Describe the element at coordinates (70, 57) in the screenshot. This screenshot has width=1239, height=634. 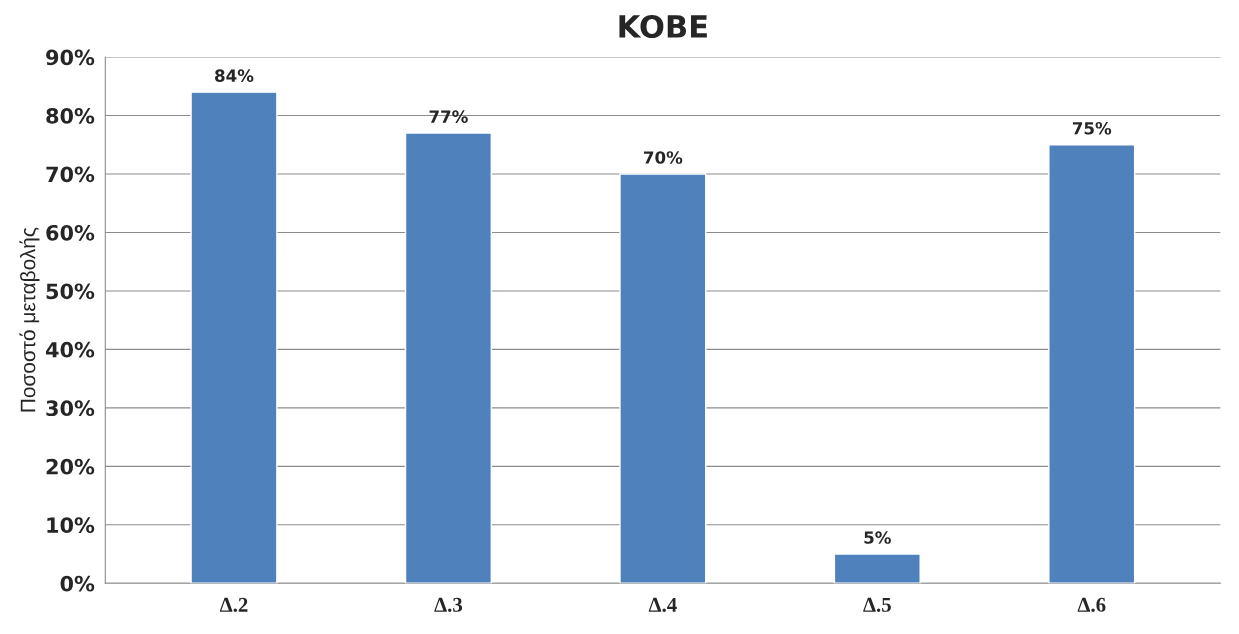
I see `y-tick-label: 90%` at that location.